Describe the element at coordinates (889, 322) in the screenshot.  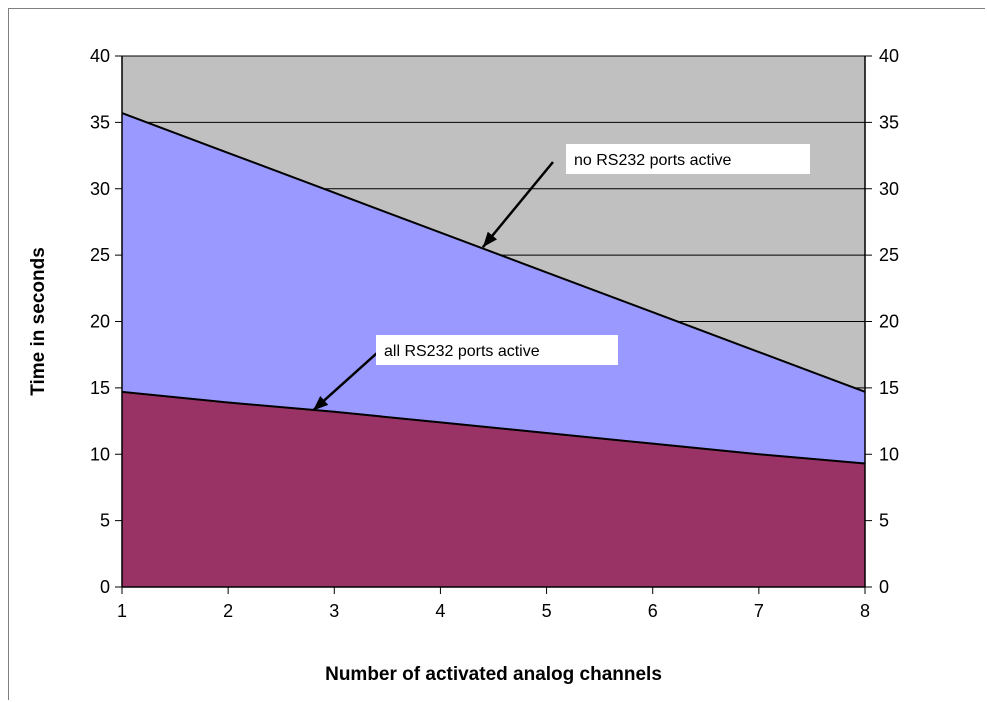
I see `y-tick-label-right: 20` at that location.